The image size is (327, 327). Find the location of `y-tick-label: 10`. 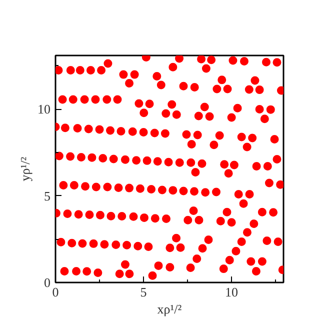

y-tick-label: 10 is located at coordinates (44, 109).